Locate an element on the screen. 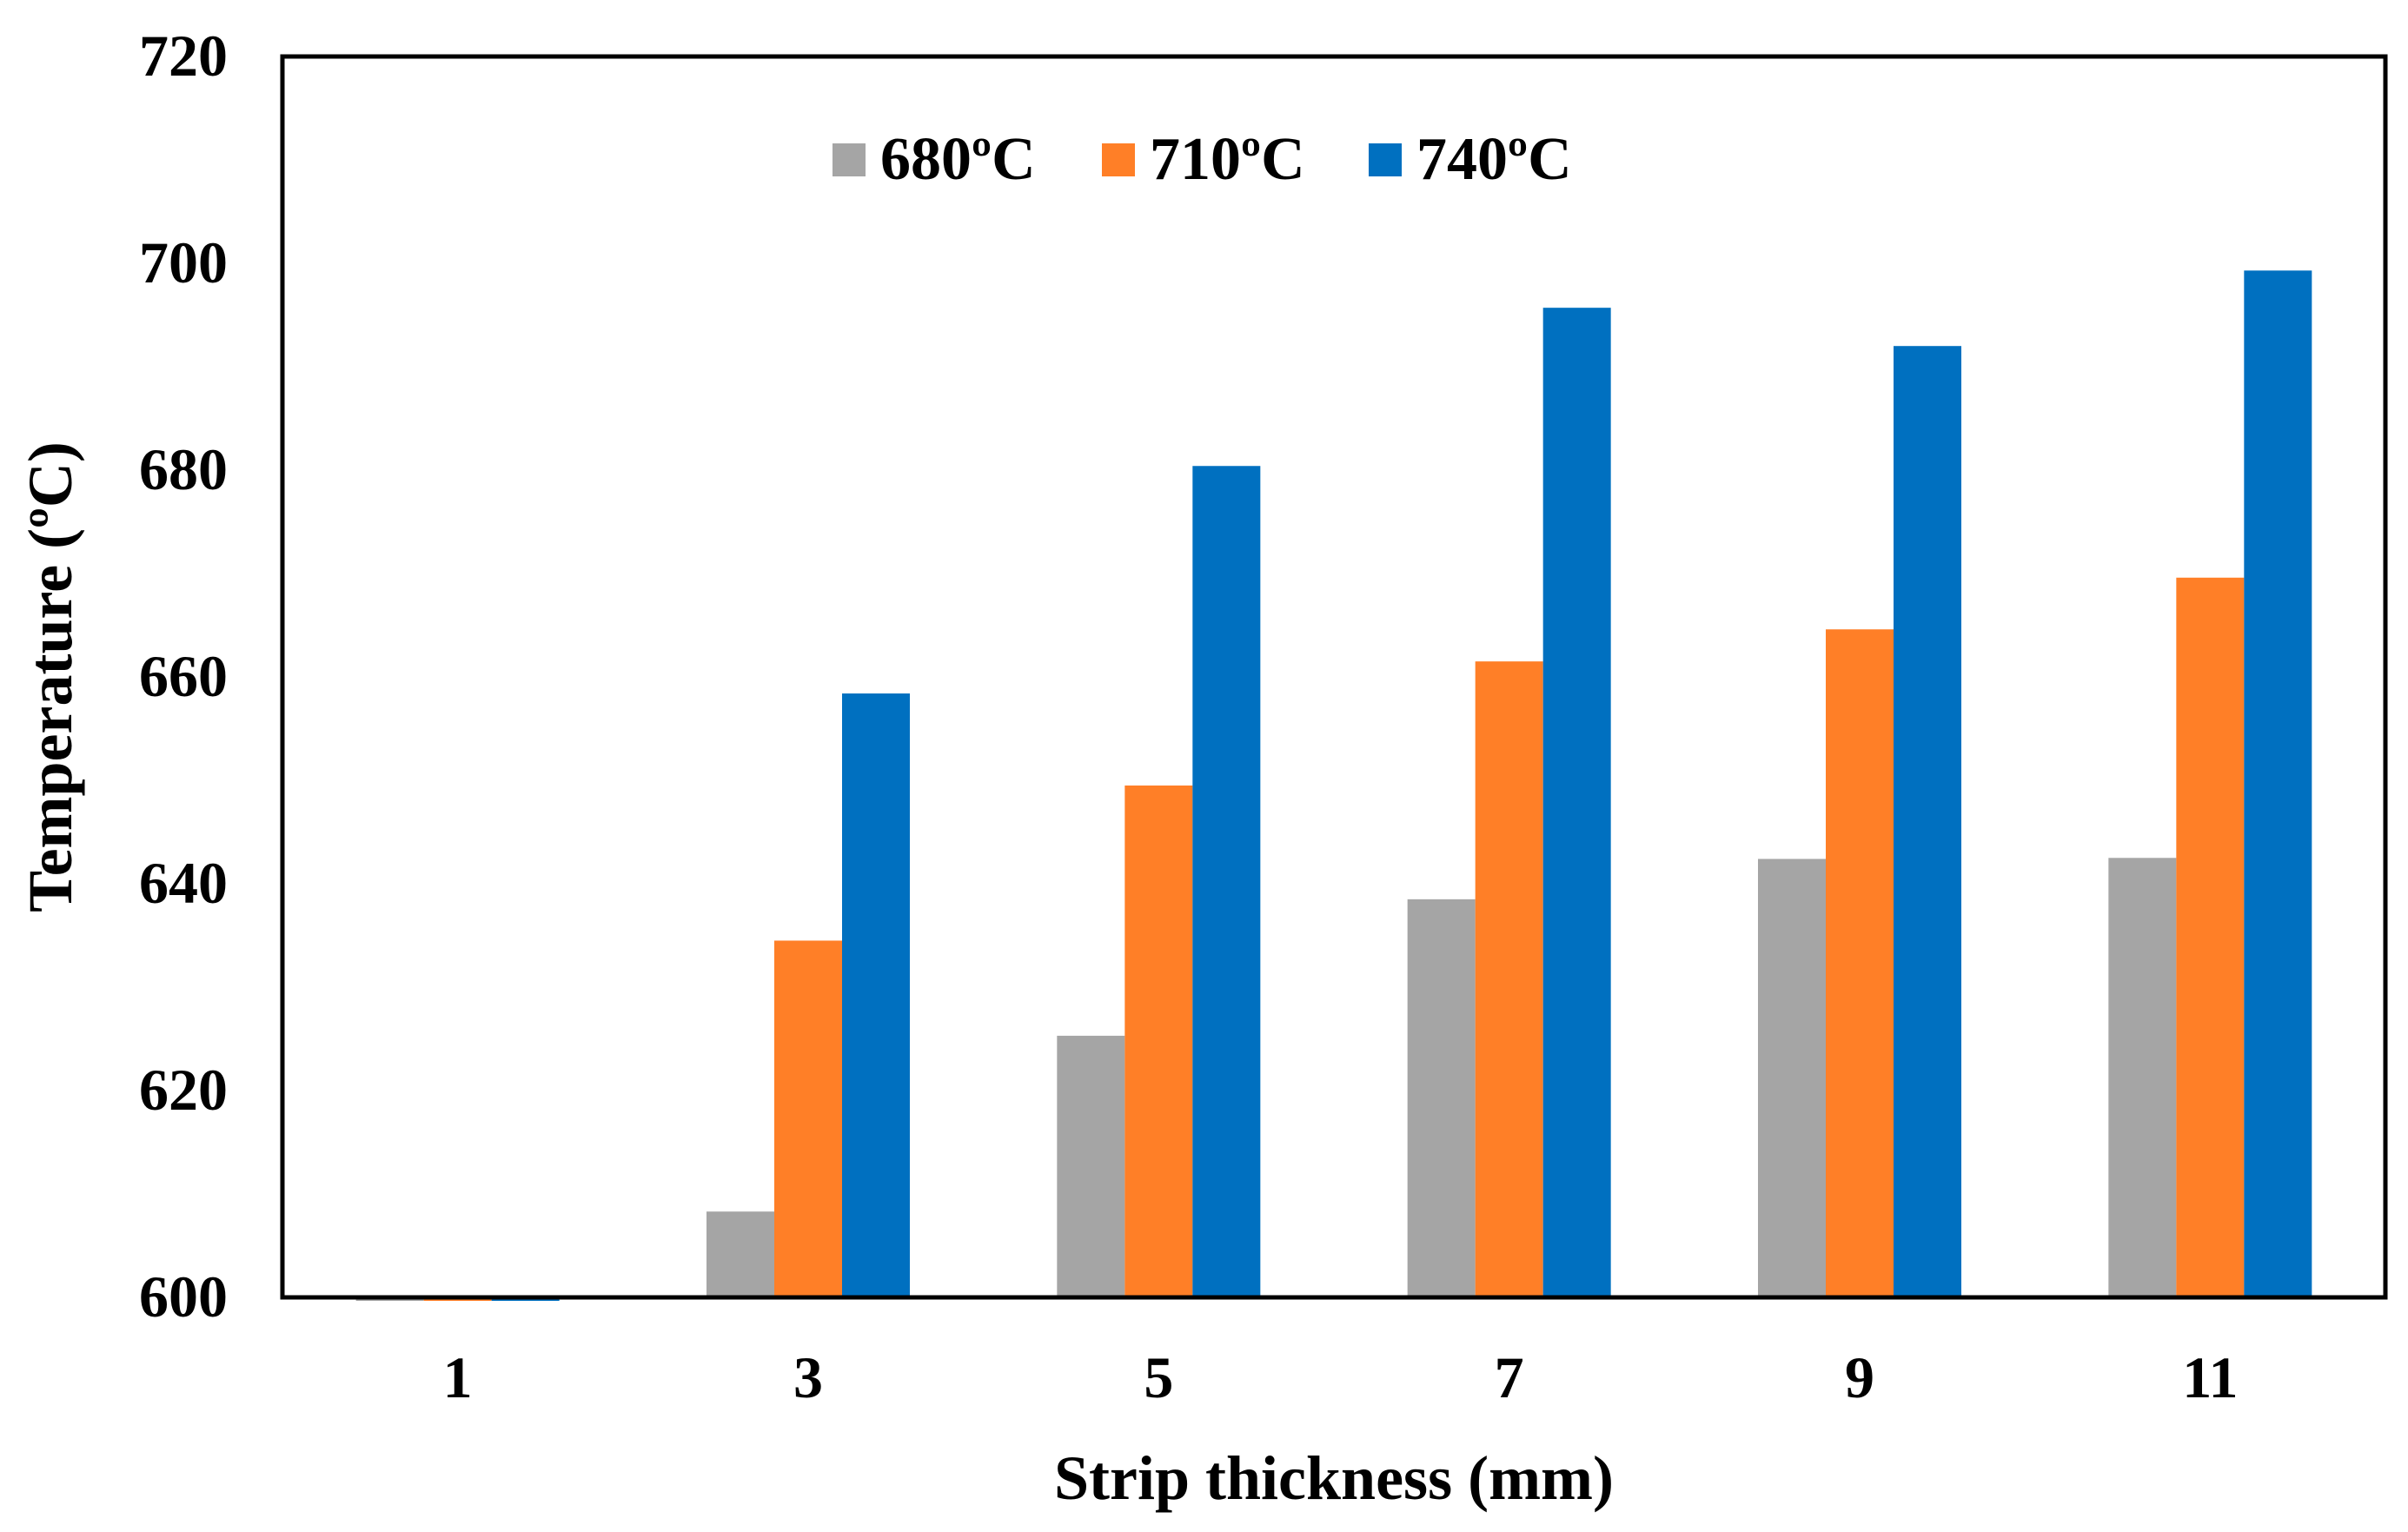 This screenshot has width=2408, height=1532. bar-740ºC-3 is located at coordinates (876, 995).